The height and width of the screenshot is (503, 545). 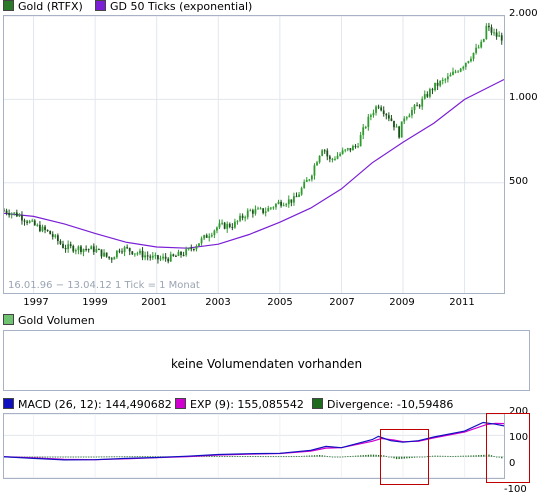 I want to click on legend-swatch-macd, so click(x=8, y=403).